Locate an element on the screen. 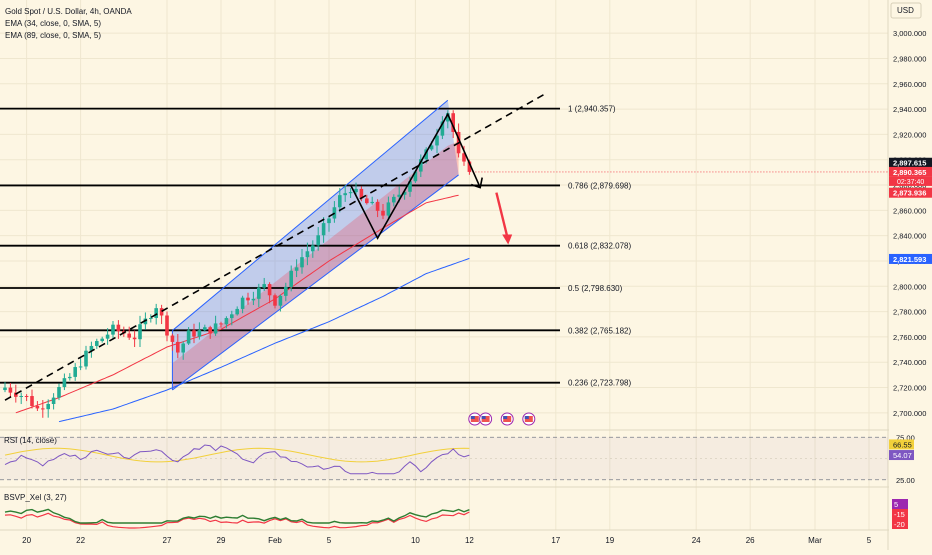  rsi-tick-label: 25.00 is located at coordinates (905, 480).